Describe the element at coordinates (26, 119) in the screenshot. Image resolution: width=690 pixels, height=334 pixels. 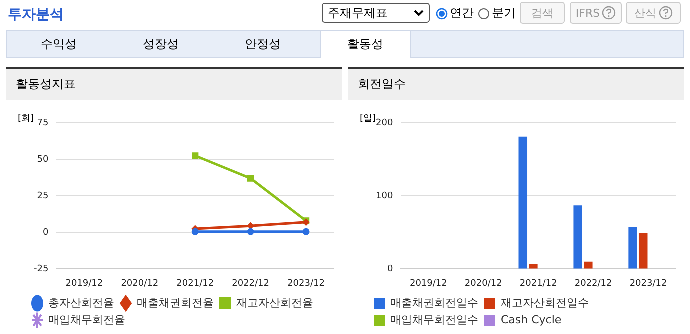
I see `y-axis-title: [회]` at that location.